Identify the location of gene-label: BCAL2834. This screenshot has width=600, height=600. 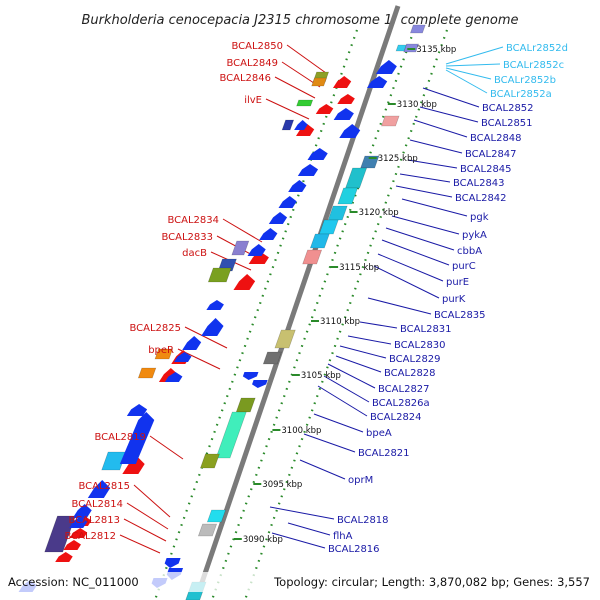
(193, 220).